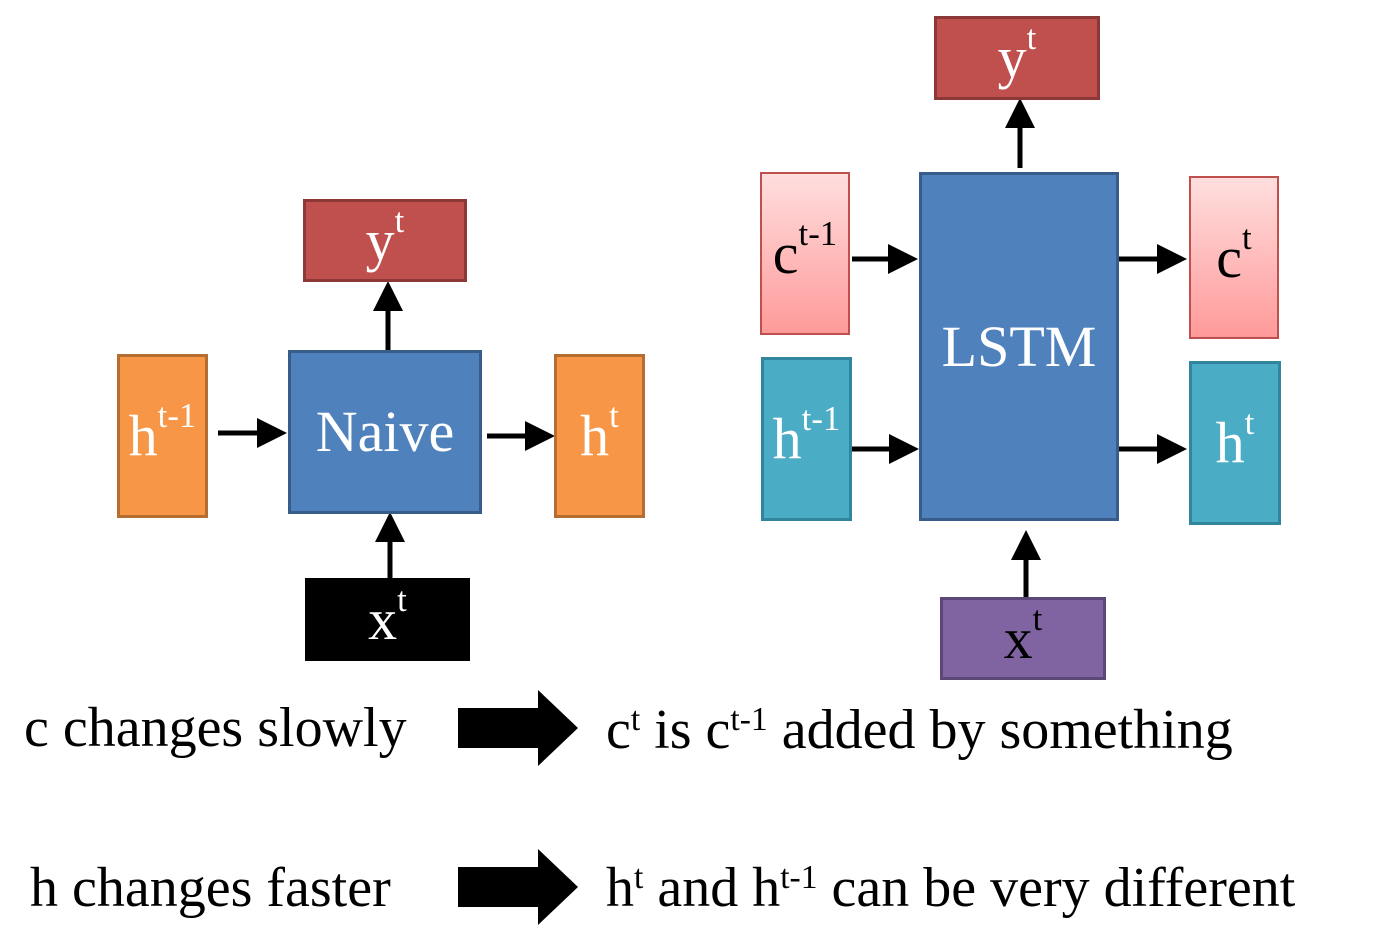  Describe the element at coordinates (635, 719) in the screenshot. I see `note-1-sup: t` at that location.